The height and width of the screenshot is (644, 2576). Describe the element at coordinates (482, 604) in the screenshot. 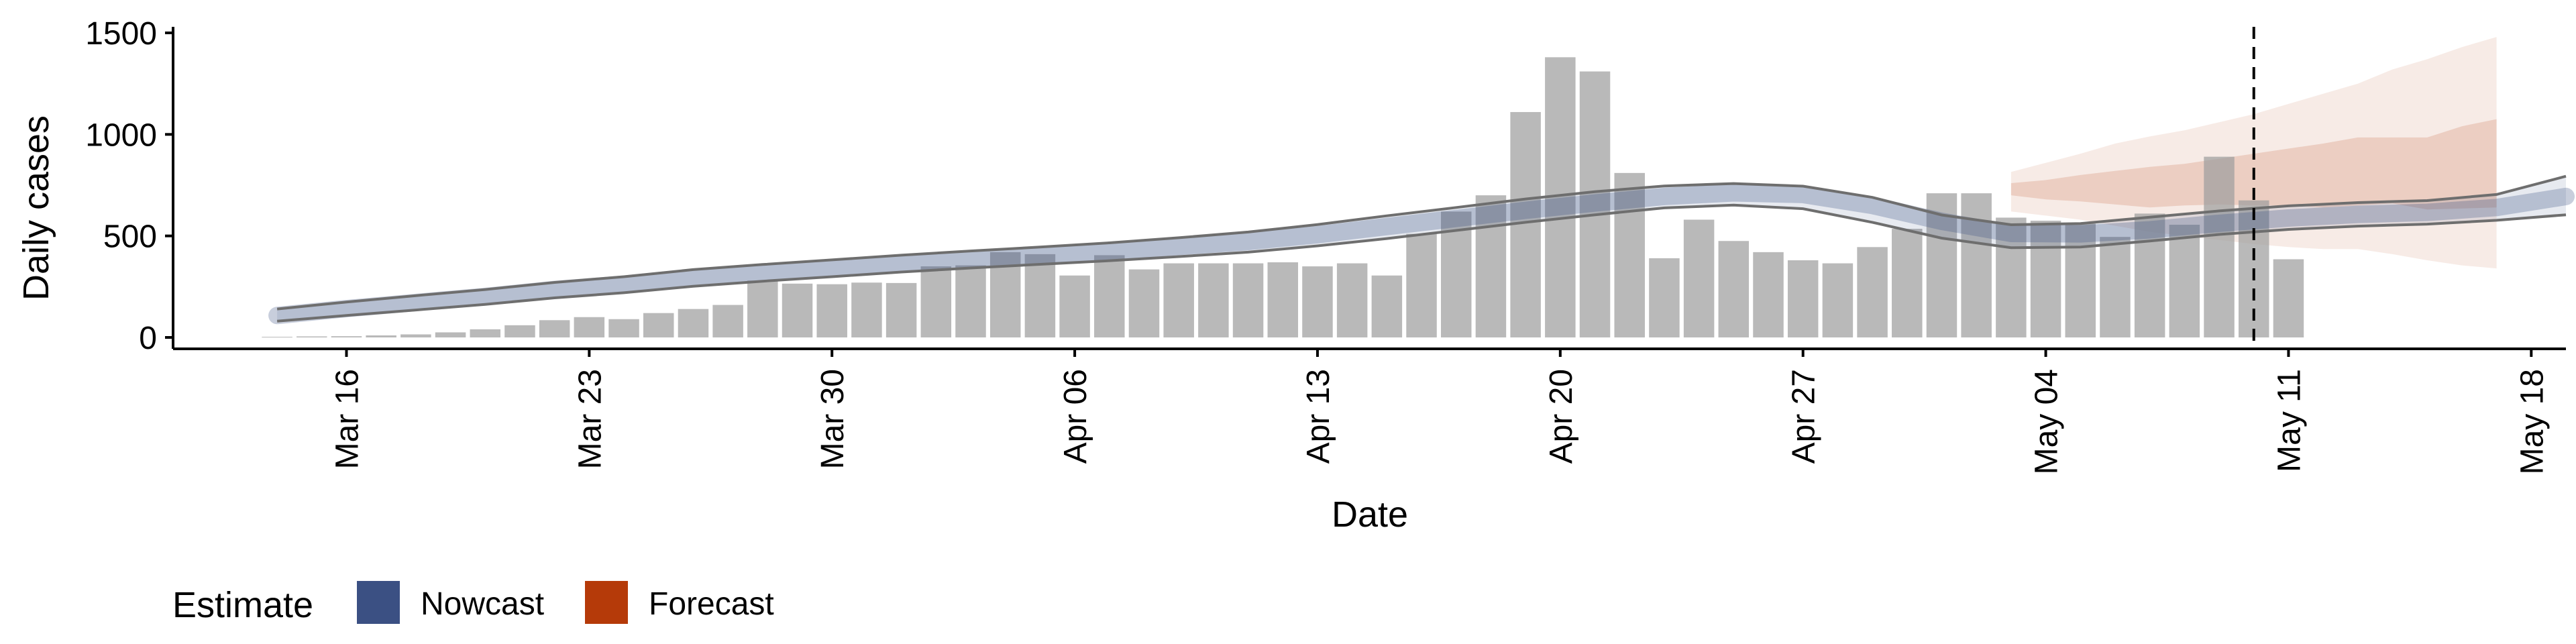

I see `legend-label-nowcast: Nowcast` at that location.